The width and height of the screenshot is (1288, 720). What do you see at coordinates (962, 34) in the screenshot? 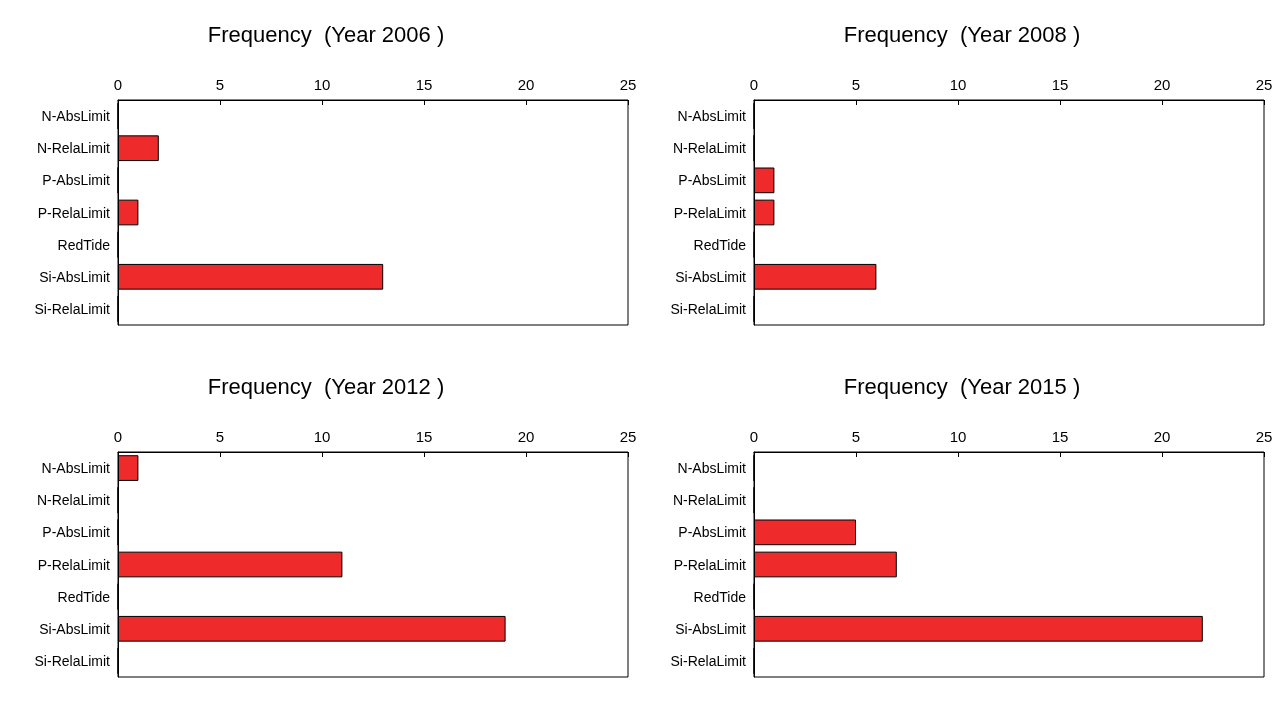
I see `chart-title: Frequency (Year 2008 )` at bounding box center [962, 34].